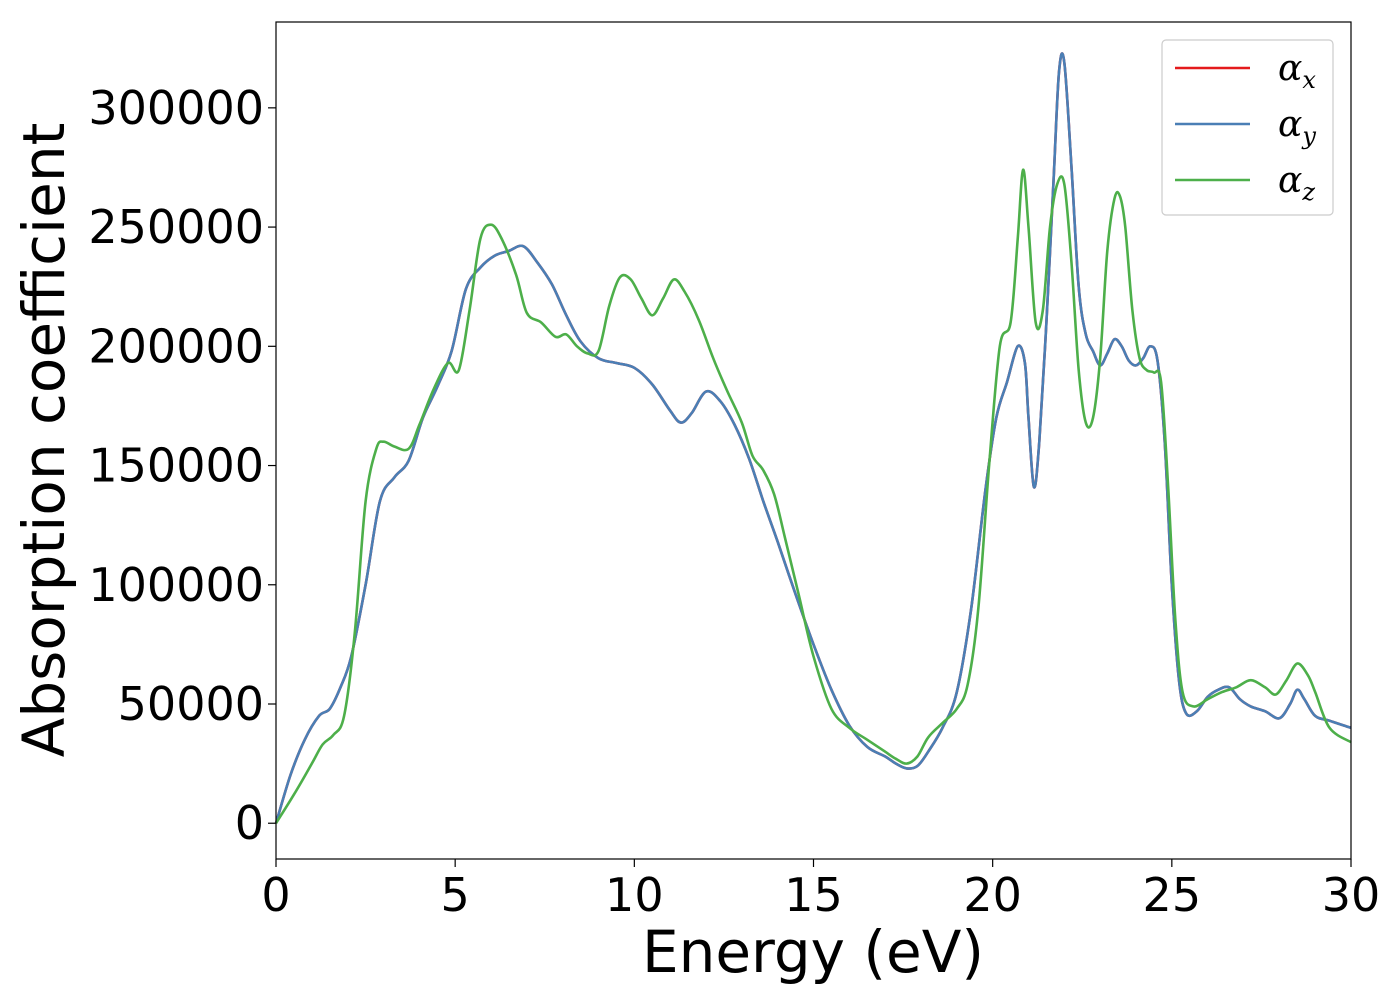  Describe the element at coordinates (44, 440) in the screenshot. I see `y-axis-title: Absorption coefficient` at that location.